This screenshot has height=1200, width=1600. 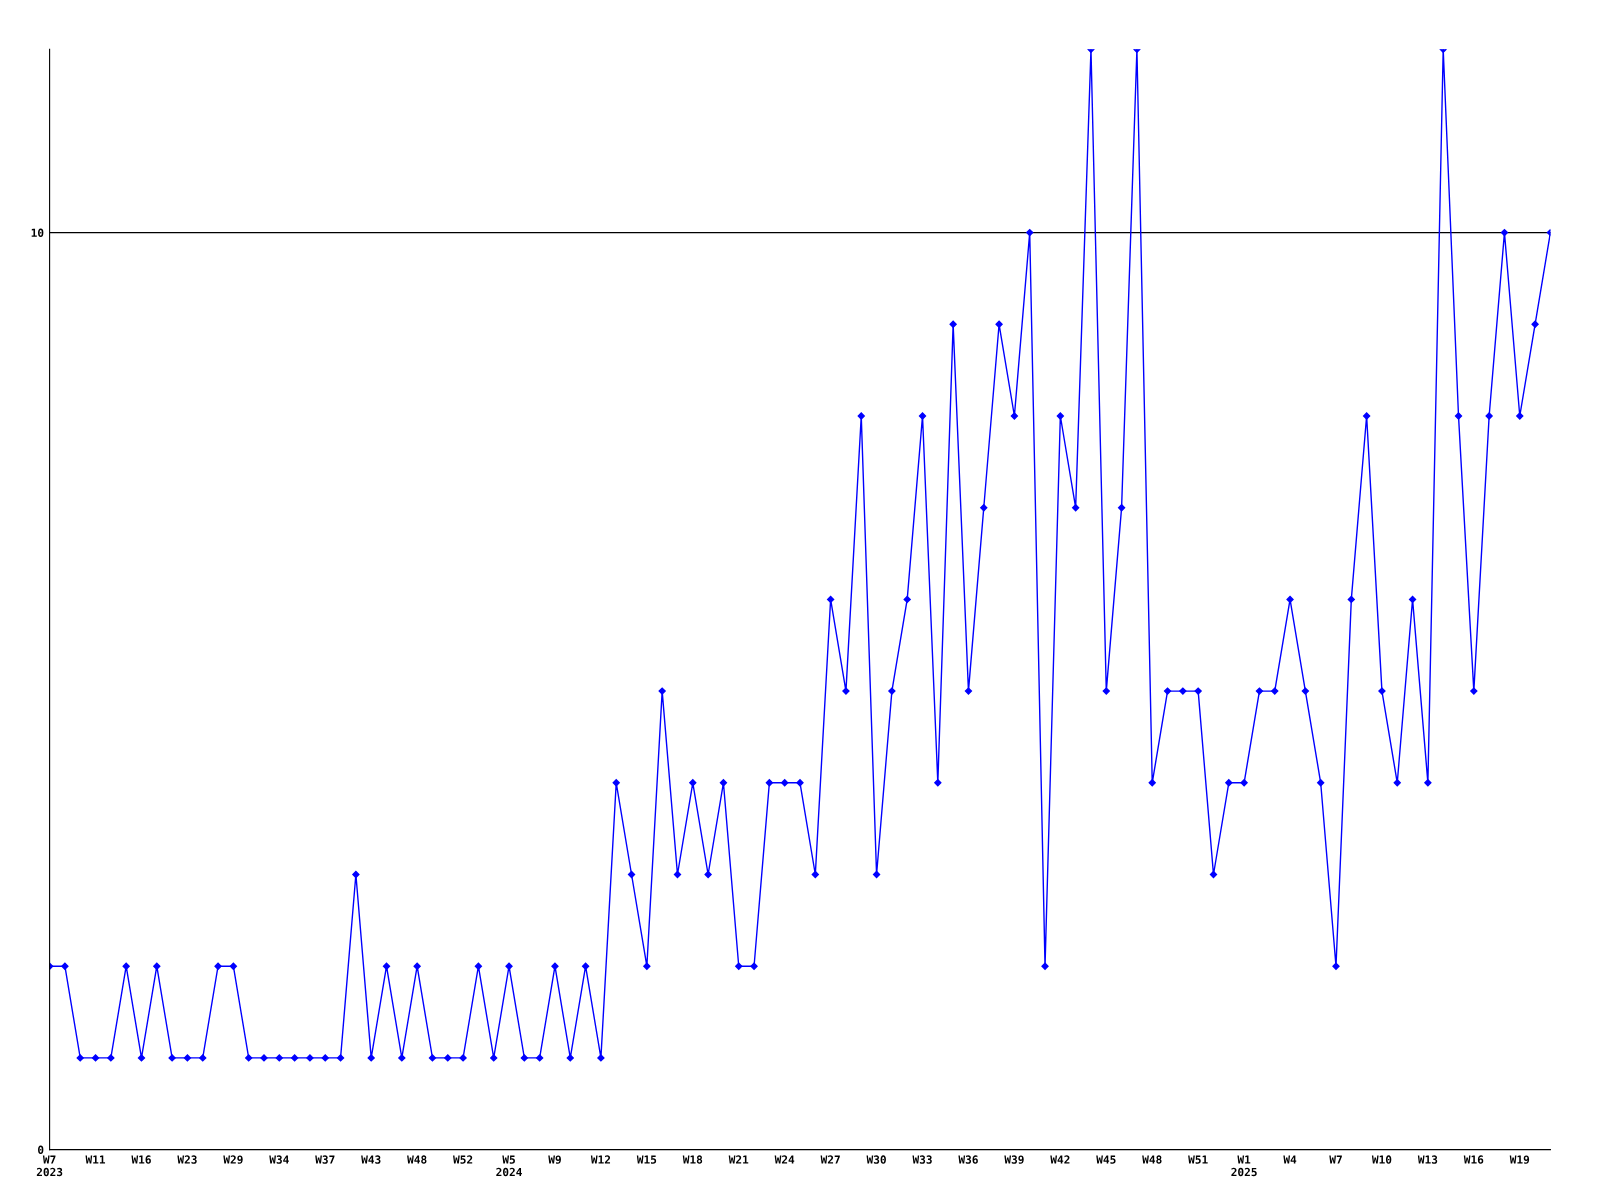 What do you see at coordinates (1519, 1159) in the screenshot?
I see `x-tick-label: W19` at bounding box center [1519, 1159].